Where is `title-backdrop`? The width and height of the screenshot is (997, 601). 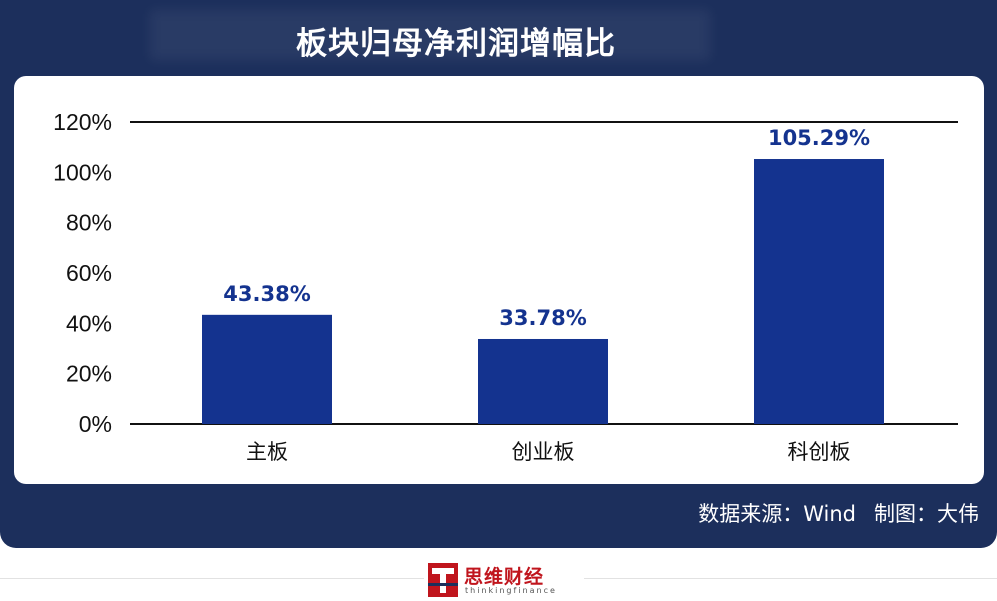 title-backdrop is located at coordinates (430, 35).